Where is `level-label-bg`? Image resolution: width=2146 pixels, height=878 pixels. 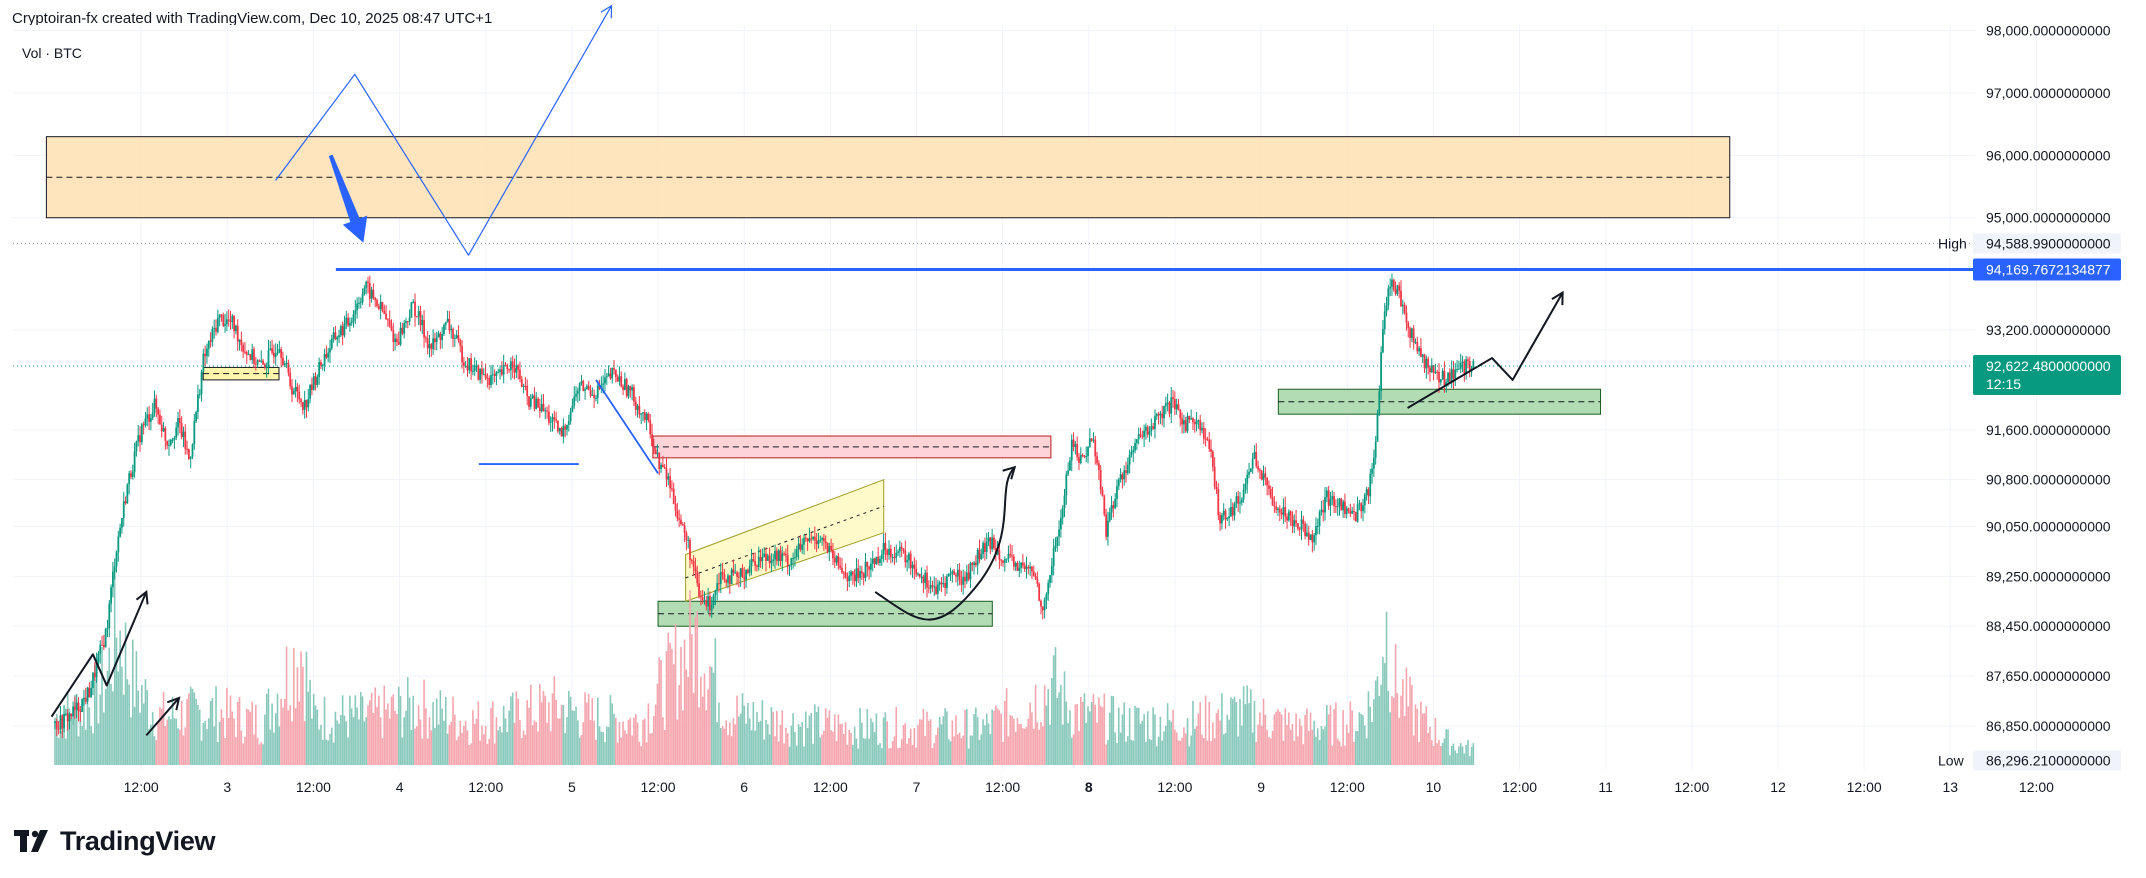
level-label-bg is located at coordinates (2047, 269).